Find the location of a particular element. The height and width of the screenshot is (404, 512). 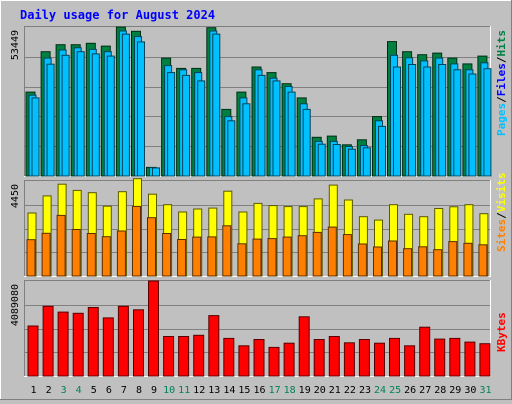

xtick-label-day-31: 31 is located at coordinates (485, 390).